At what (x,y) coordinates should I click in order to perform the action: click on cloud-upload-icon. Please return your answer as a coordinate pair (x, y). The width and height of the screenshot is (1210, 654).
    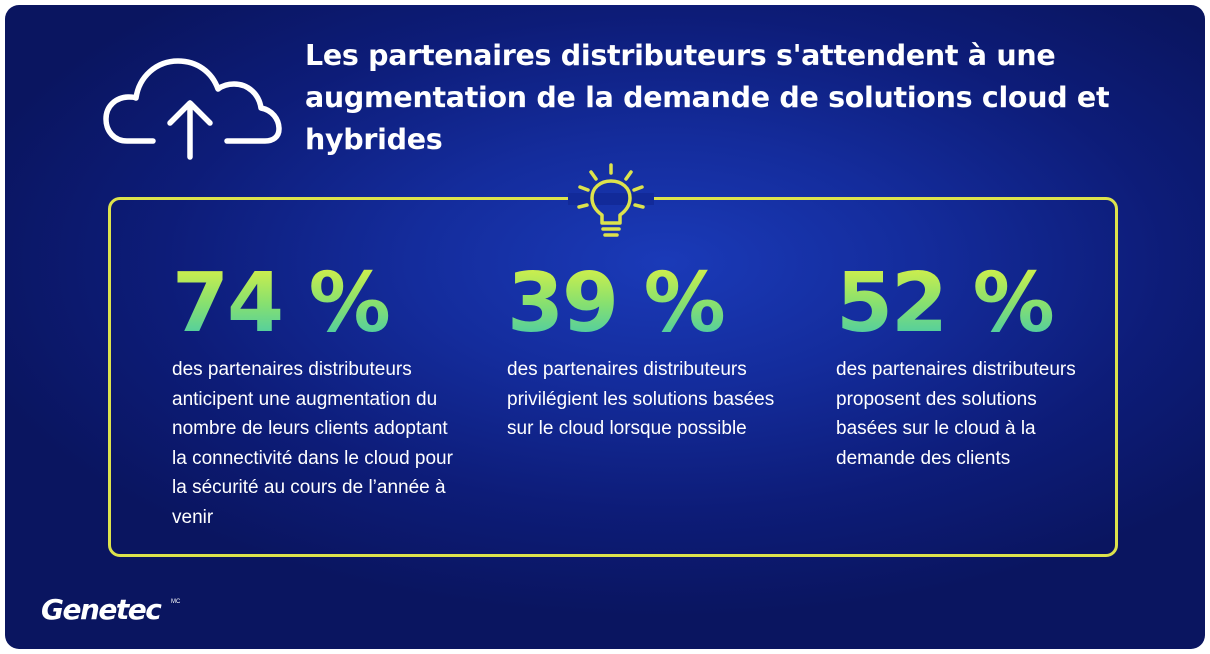
    Looking at the image, I should click on (192, 109).